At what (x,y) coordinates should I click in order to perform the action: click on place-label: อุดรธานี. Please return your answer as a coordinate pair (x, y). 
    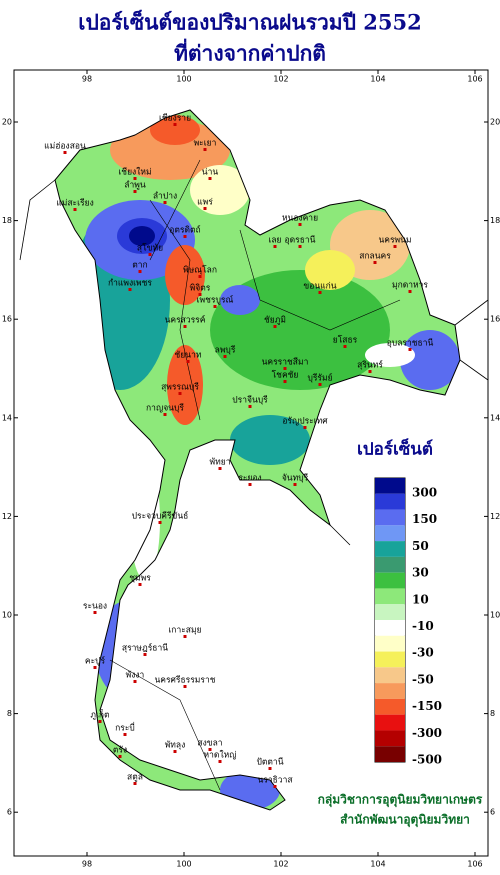
    Looking at the image, I should click on (300, 240).